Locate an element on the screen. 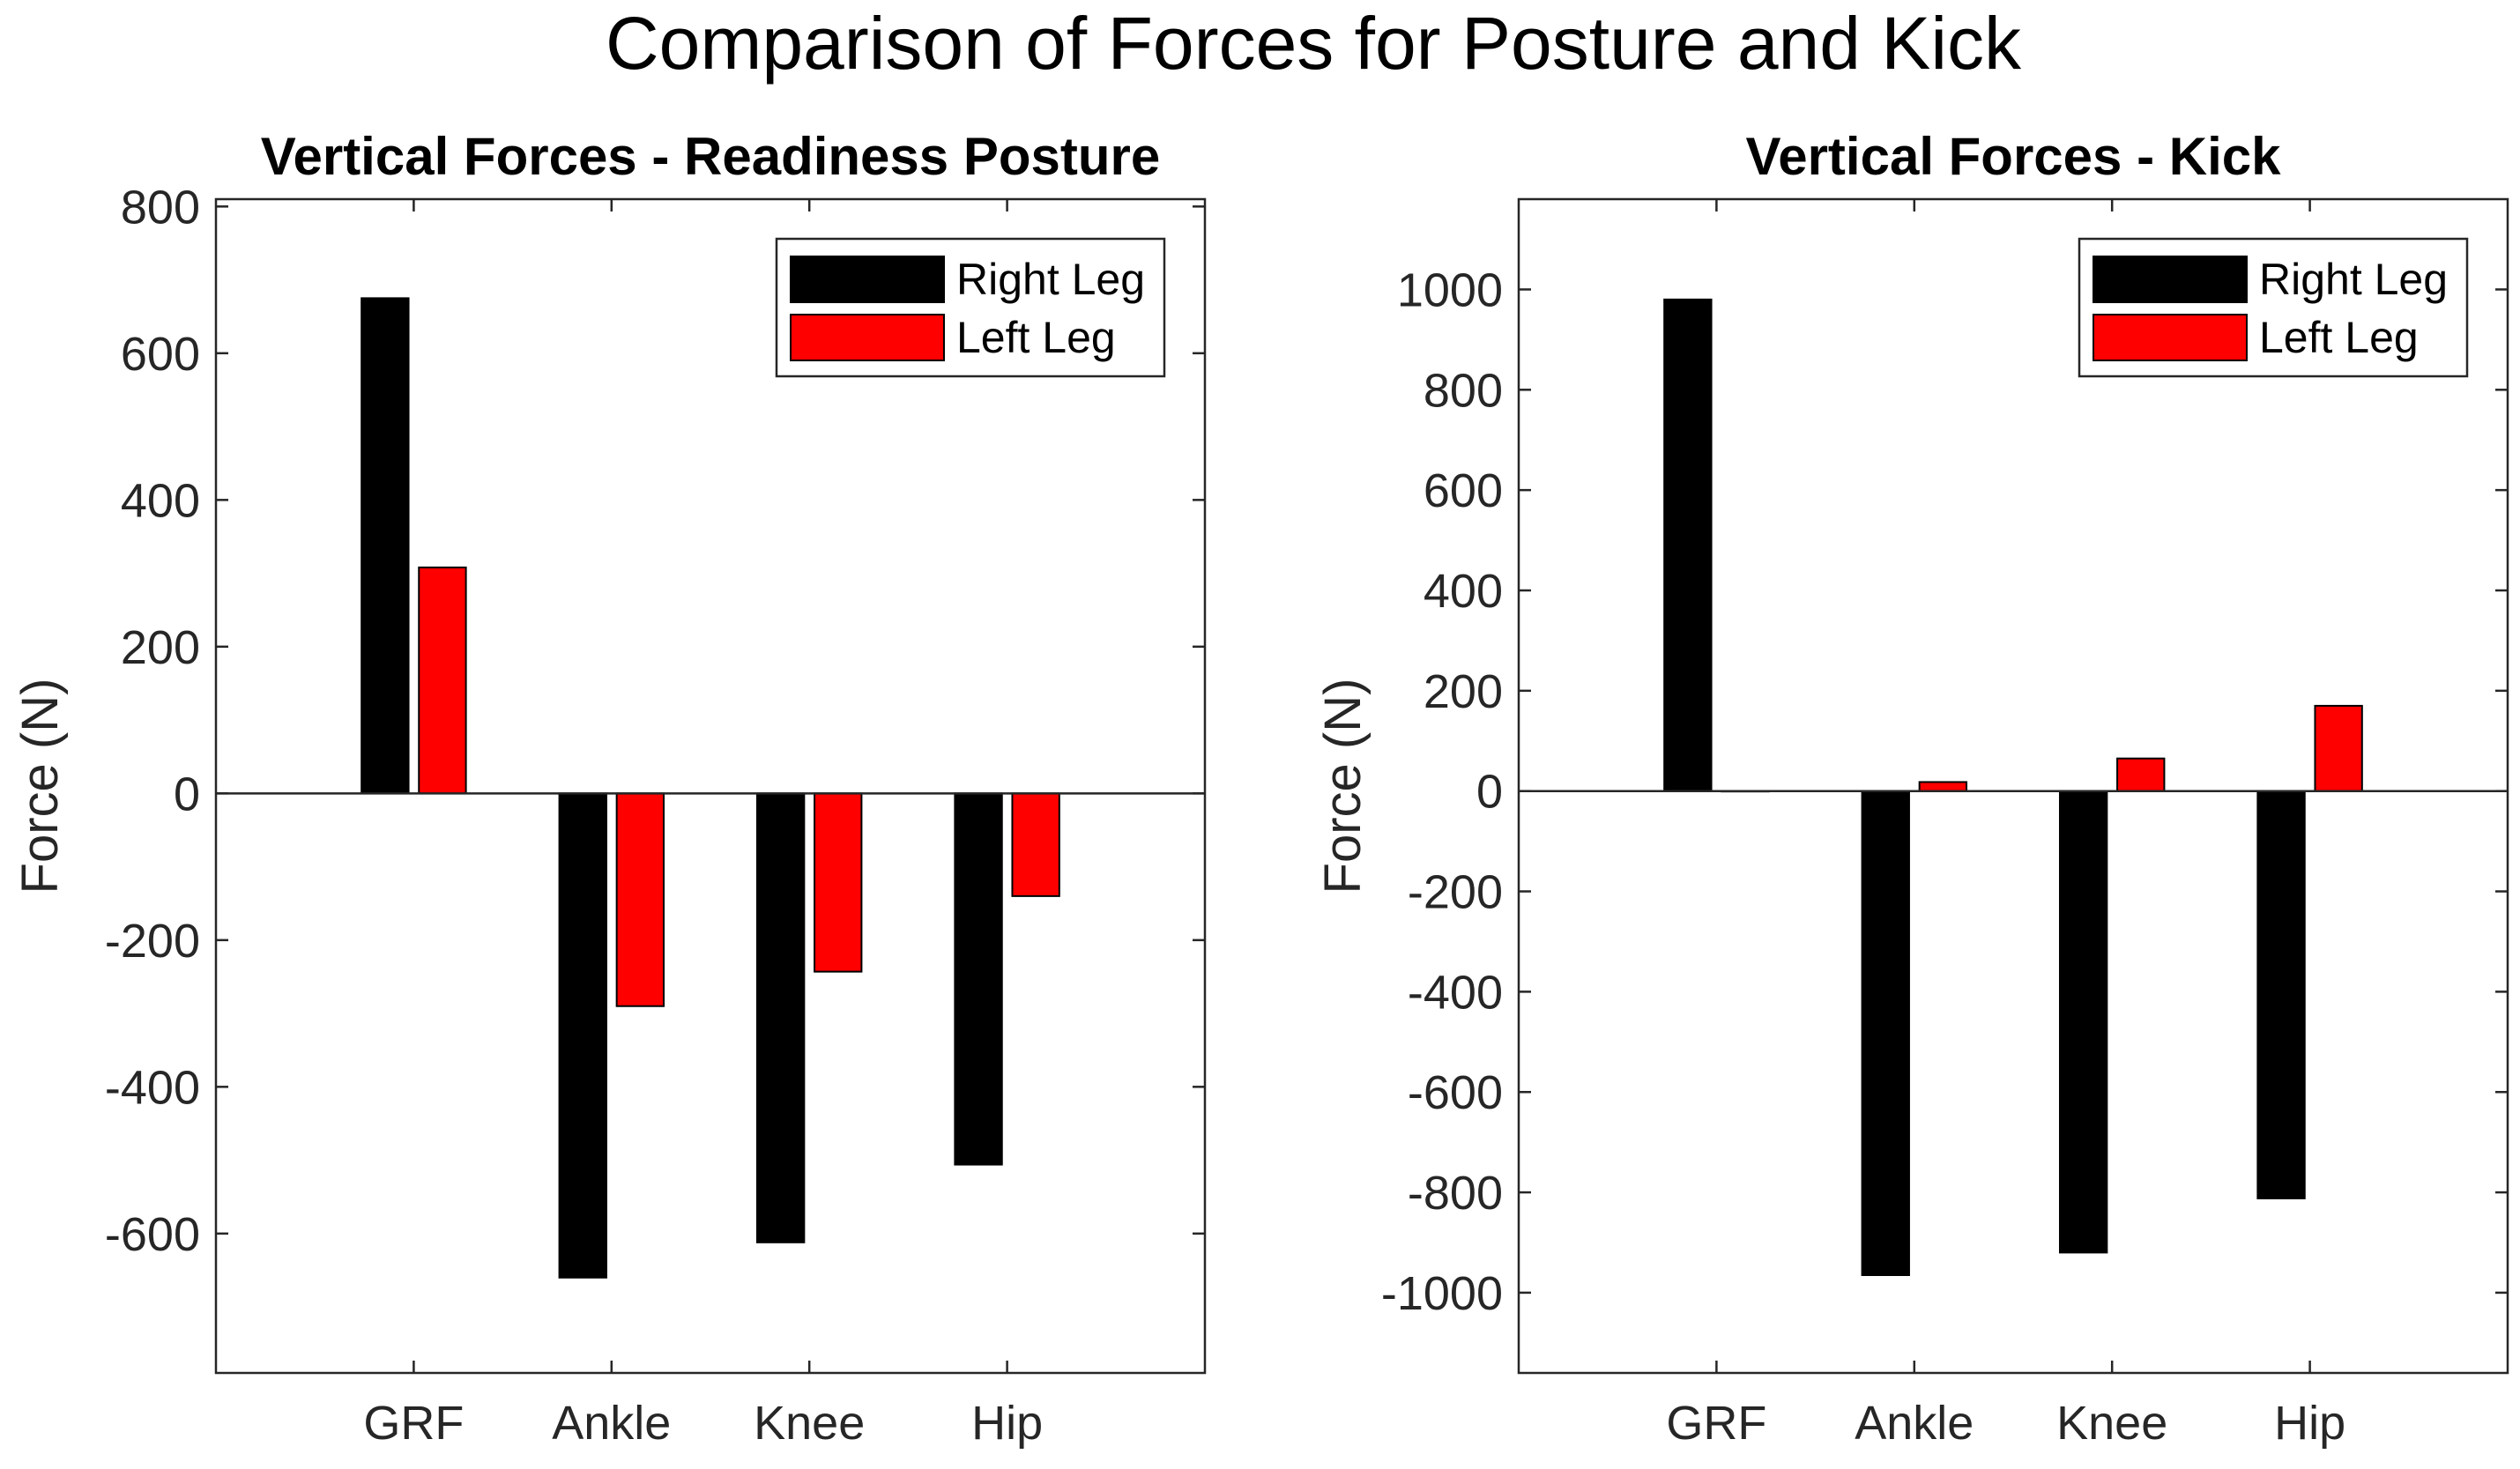  y-tick-label: 1000 is located at coordinates (1450, 289).